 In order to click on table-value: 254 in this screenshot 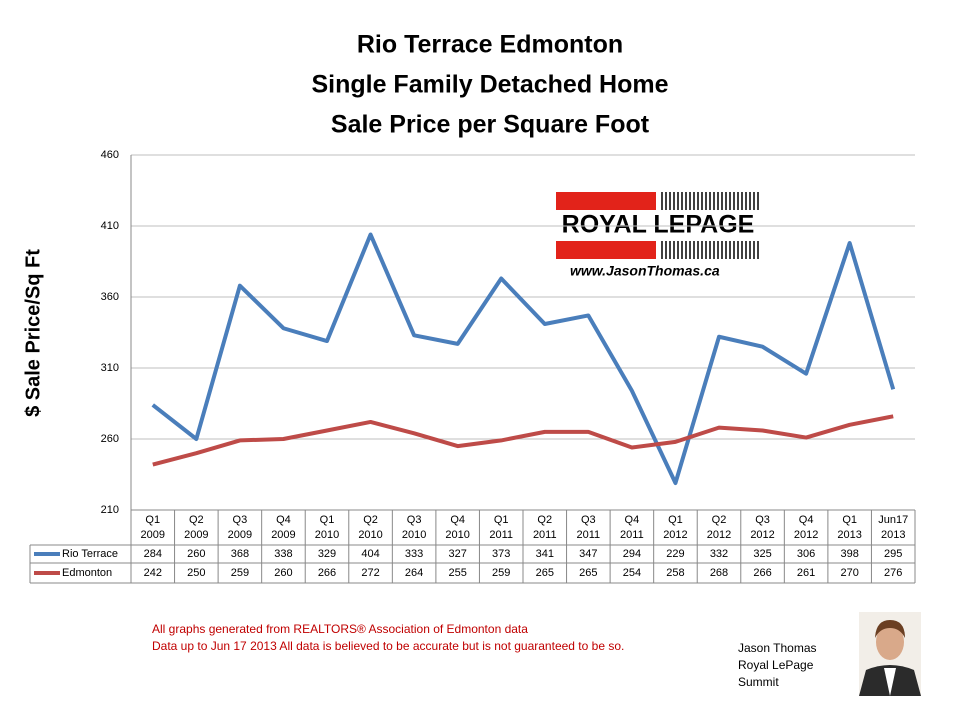, I will do `click(632, 573)`.